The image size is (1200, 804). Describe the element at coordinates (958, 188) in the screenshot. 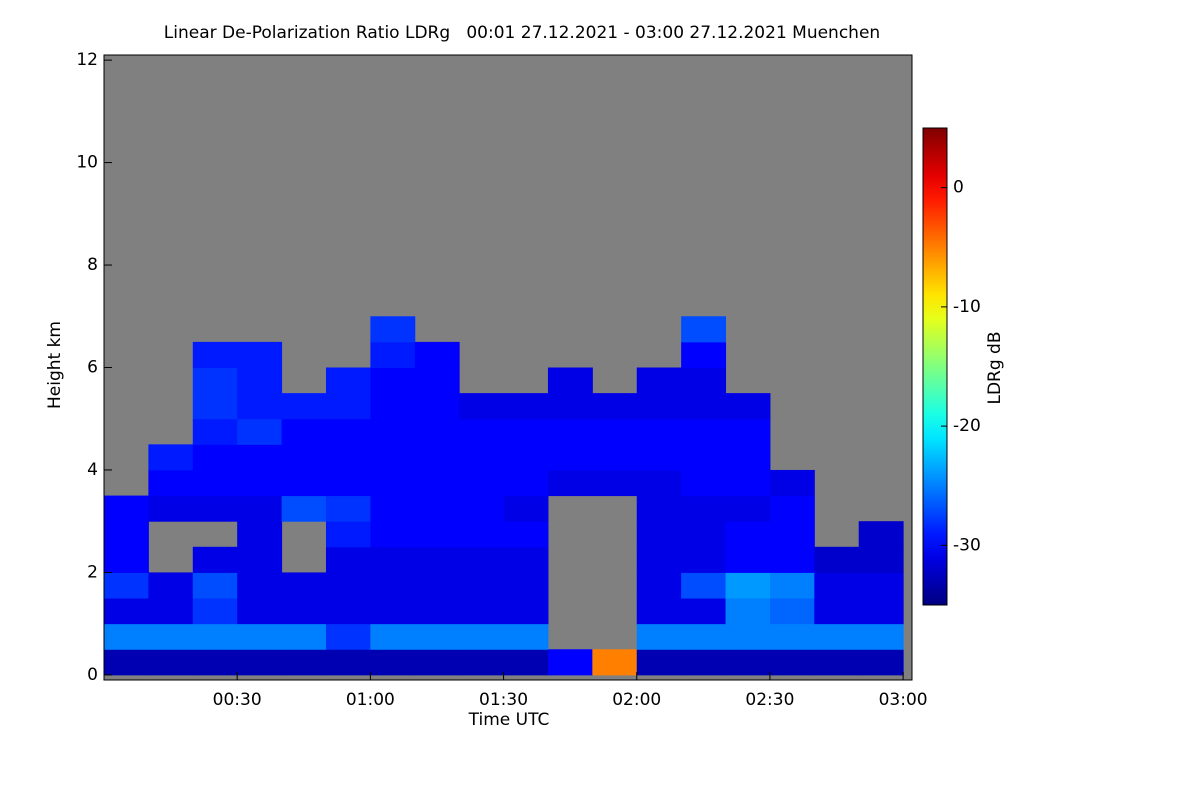

I see `colorbar-tick-label: 0` at that location.